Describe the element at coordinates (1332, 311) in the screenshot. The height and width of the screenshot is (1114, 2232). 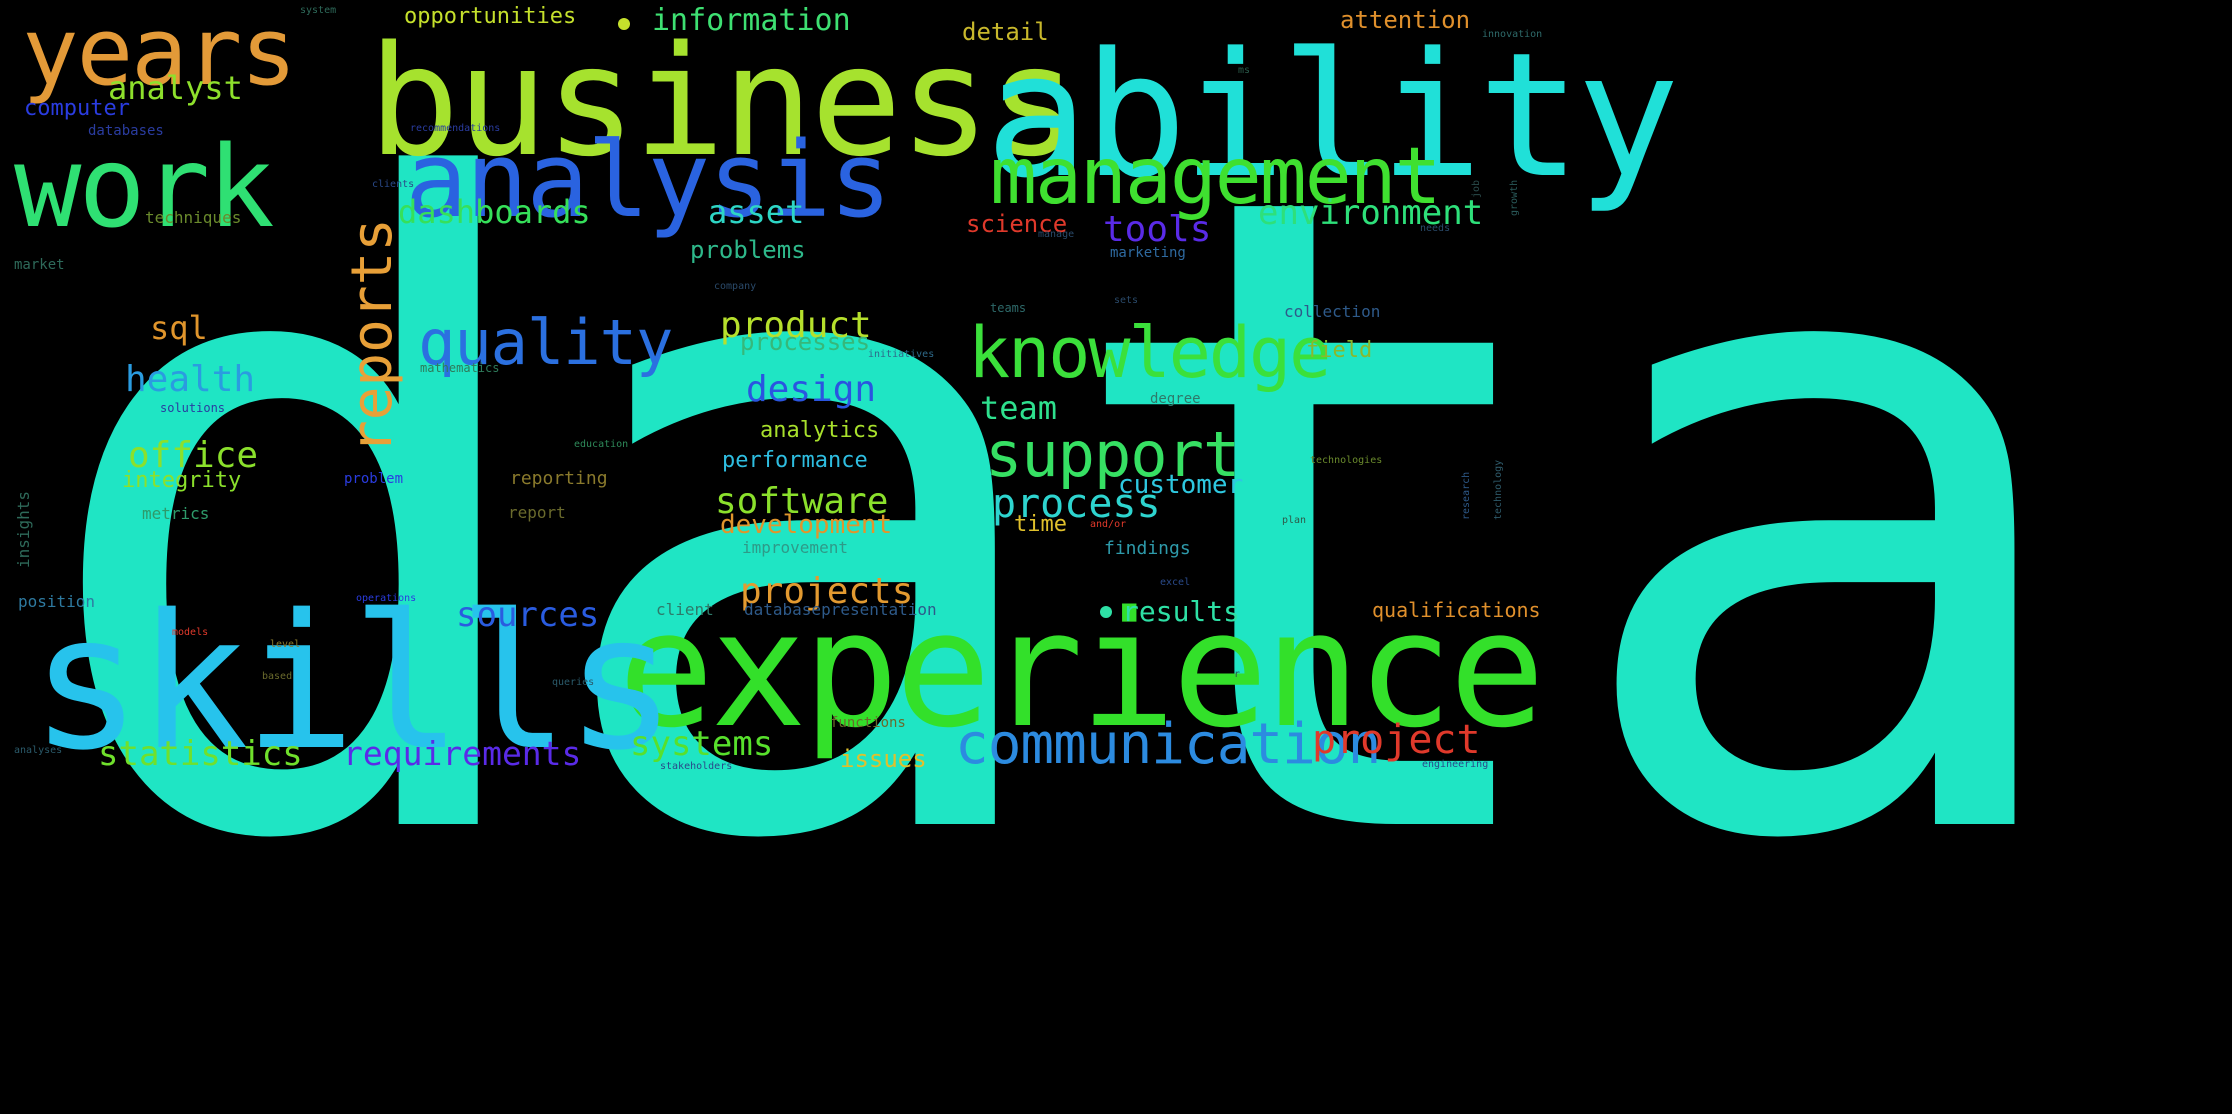
I see `word-collection: collection` at that location.